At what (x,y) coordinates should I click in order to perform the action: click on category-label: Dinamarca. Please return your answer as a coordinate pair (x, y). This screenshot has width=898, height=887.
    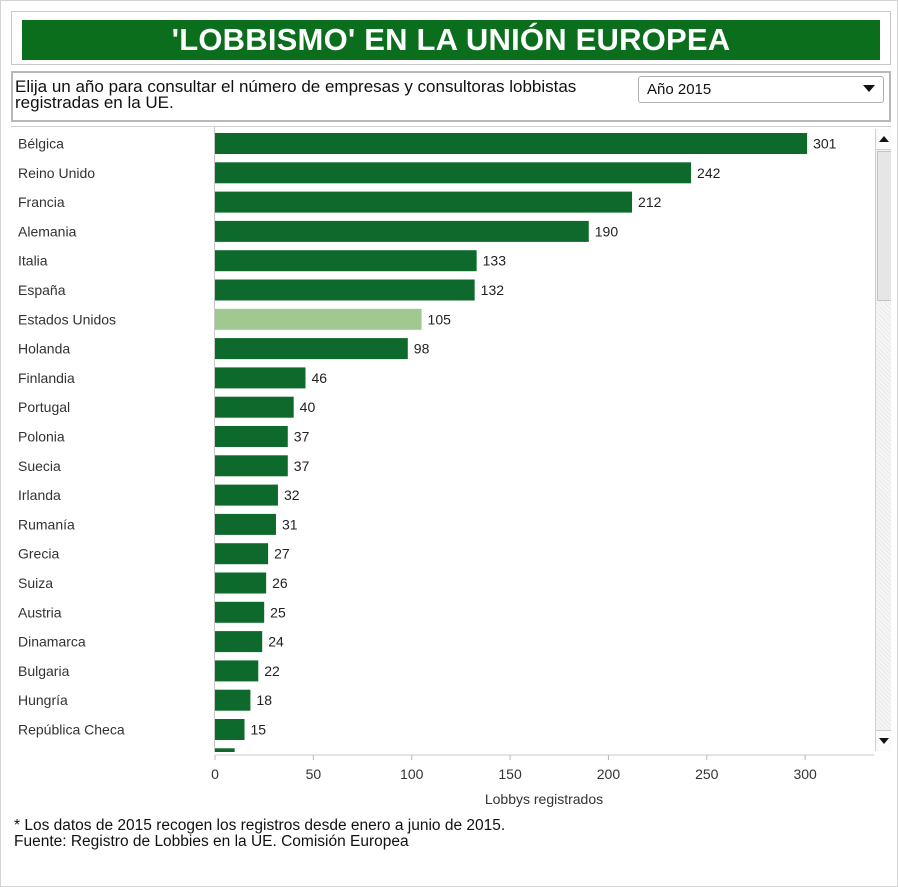
    Looking at the image, I should click on (52, 642).